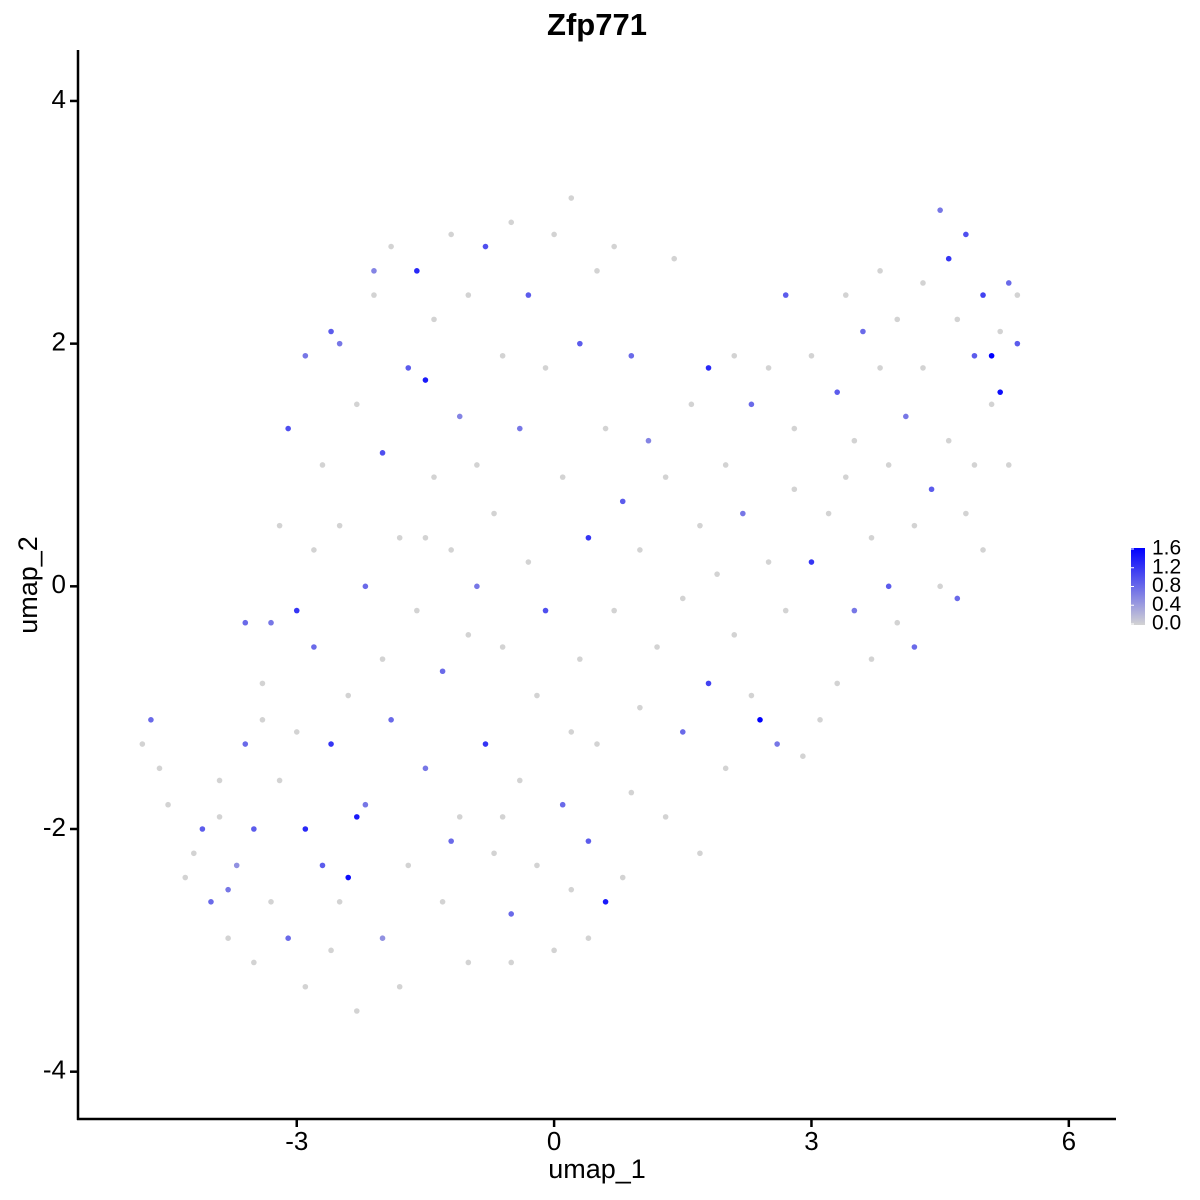  I want to click on colorbar-tick-label: 0.8, so click(1166, 585).